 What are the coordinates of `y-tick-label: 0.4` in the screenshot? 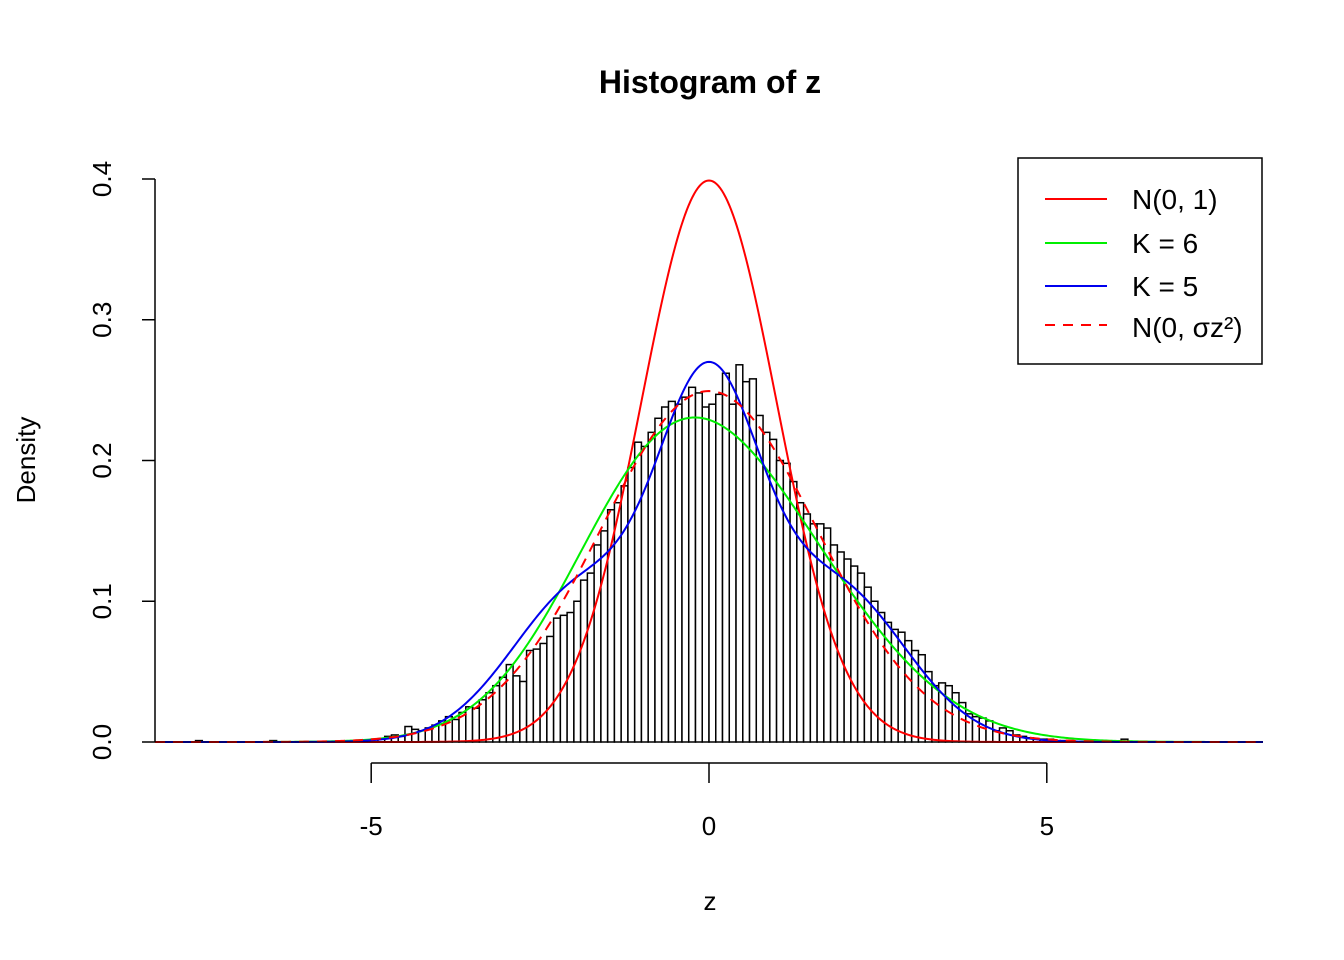 It's located at (102, 179).